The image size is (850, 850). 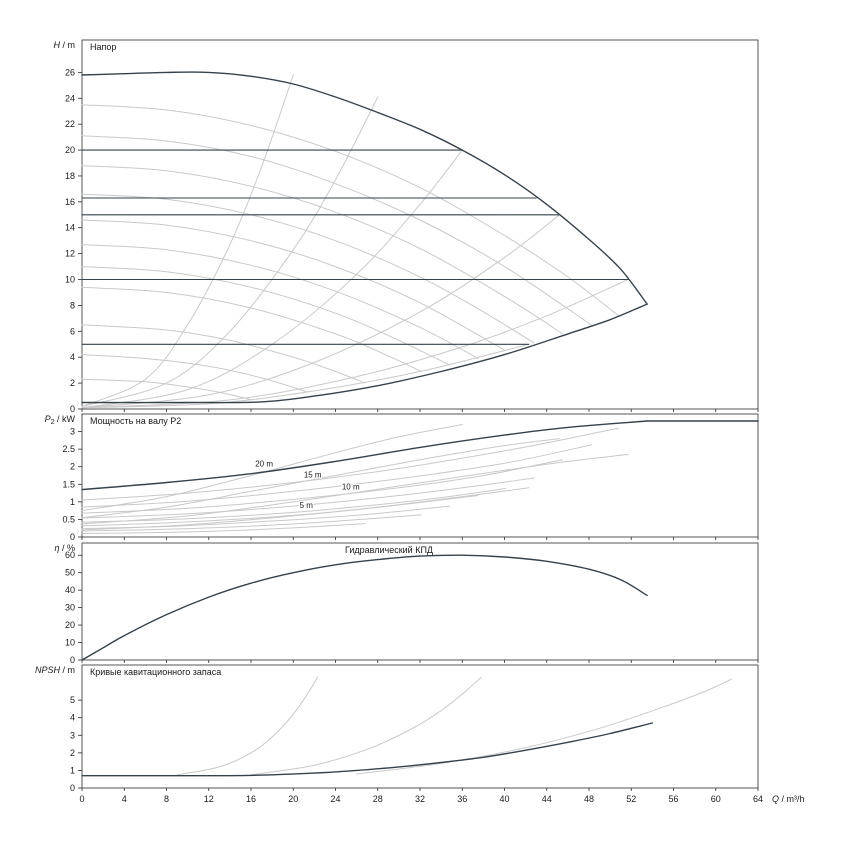 What do you see at coordinates (166, 799) in the screenshot?
I see `x-tick-label: 8` at bounding box center [166, 799].